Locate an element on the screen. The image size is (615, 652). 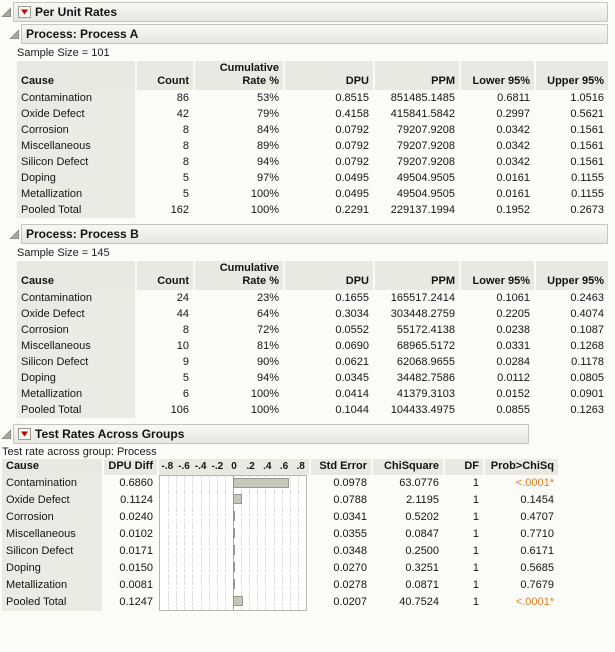
cell-count: 9 is located at coordinates (185, 362).